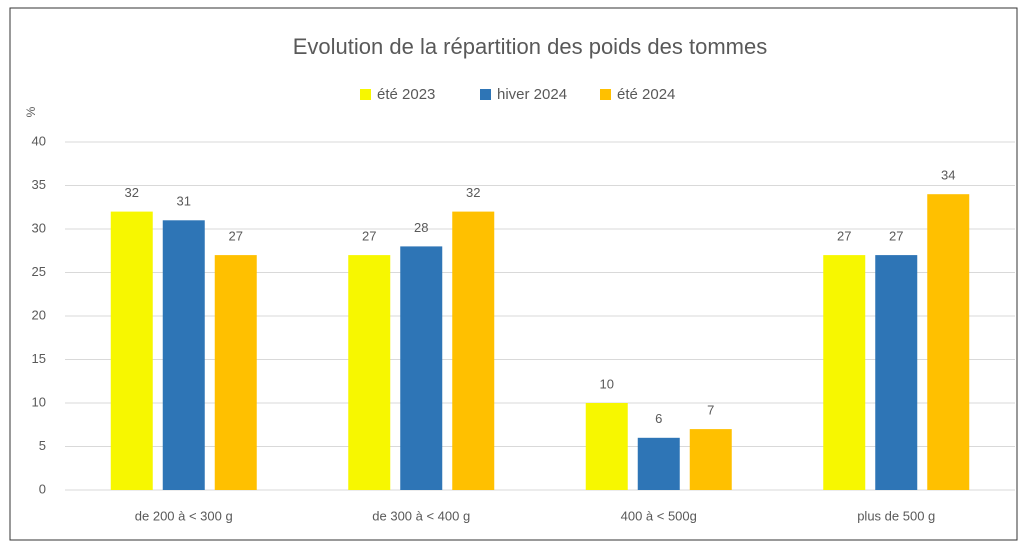 The image size is (1027, 547). I want to click on data-label: 31, so click(184, 201).